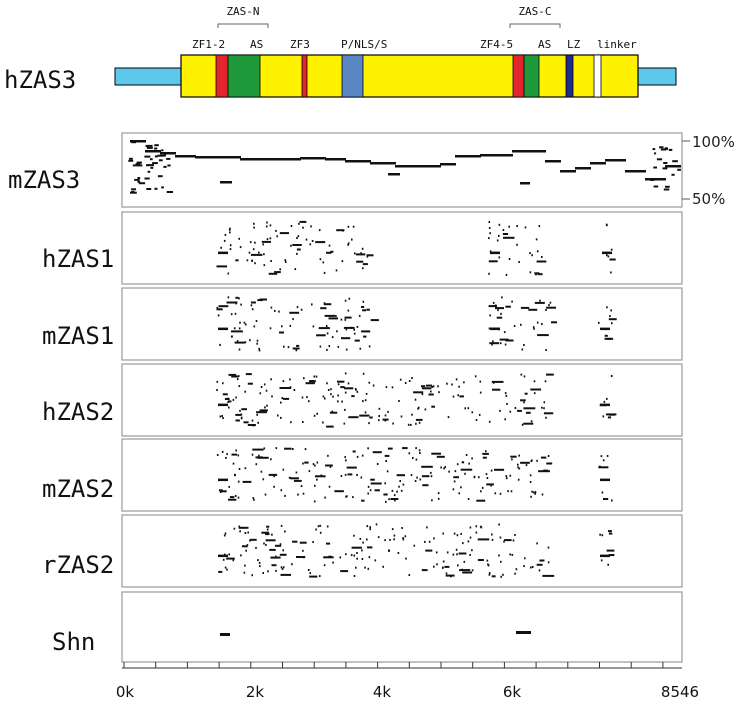 The image size is (750, 708). Describe the element at coordinates (496, 44) in the screenshot. I see `domain-label-zf4-5: ZF4-5` at that location.